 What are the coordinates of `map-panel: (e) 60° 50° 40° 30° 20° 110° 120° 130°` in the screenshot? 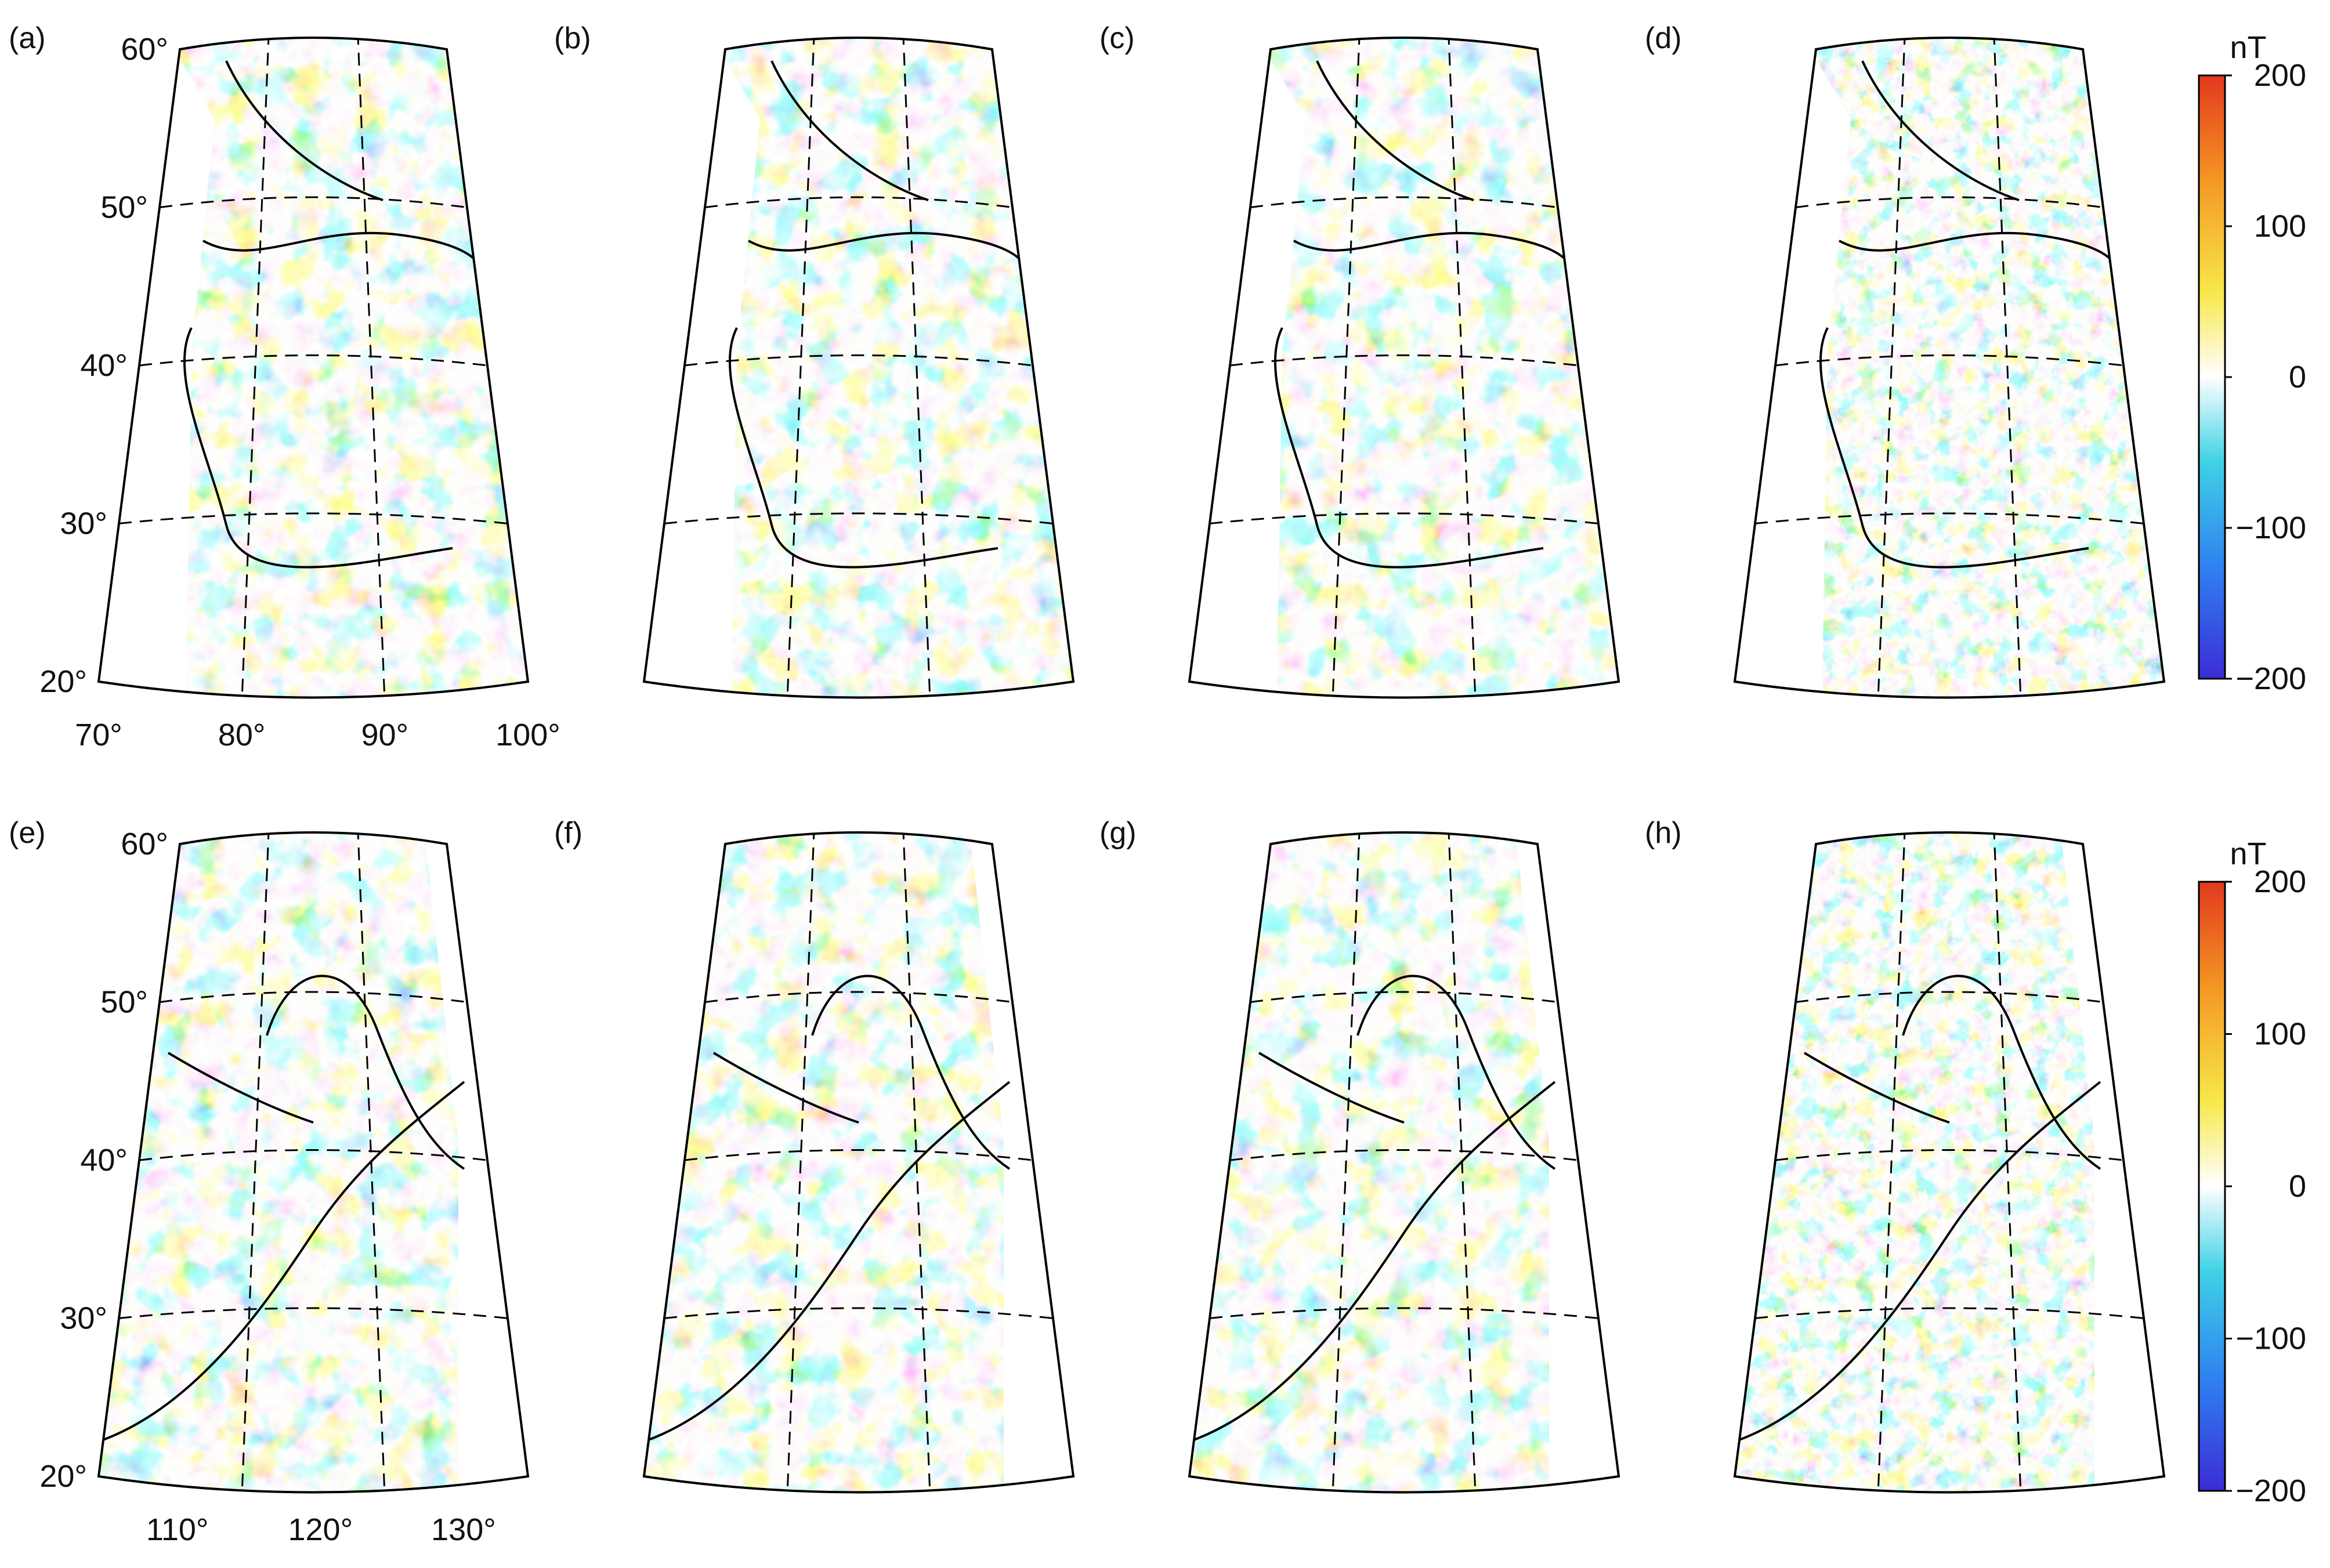 It's located at (269, 1181).